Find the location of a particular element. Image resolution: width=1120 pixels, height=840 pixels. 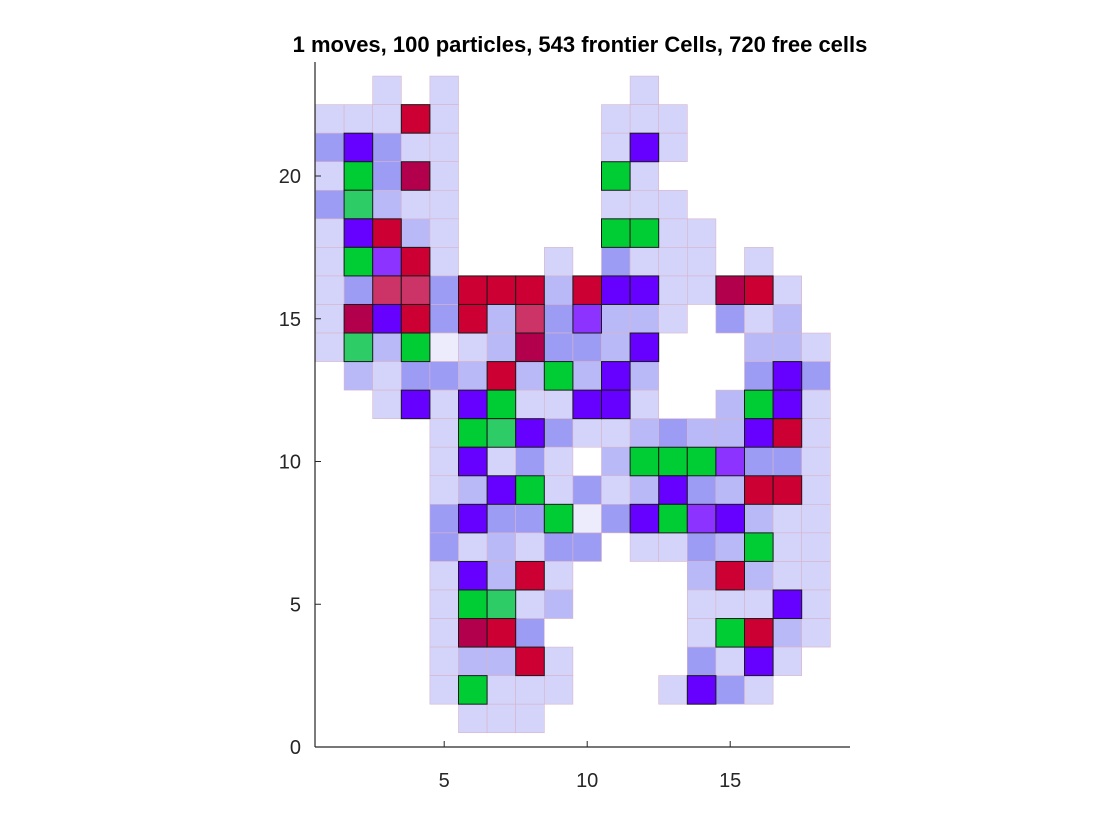

y-tick-label-0: 0 is located at coordinates (295, 748).